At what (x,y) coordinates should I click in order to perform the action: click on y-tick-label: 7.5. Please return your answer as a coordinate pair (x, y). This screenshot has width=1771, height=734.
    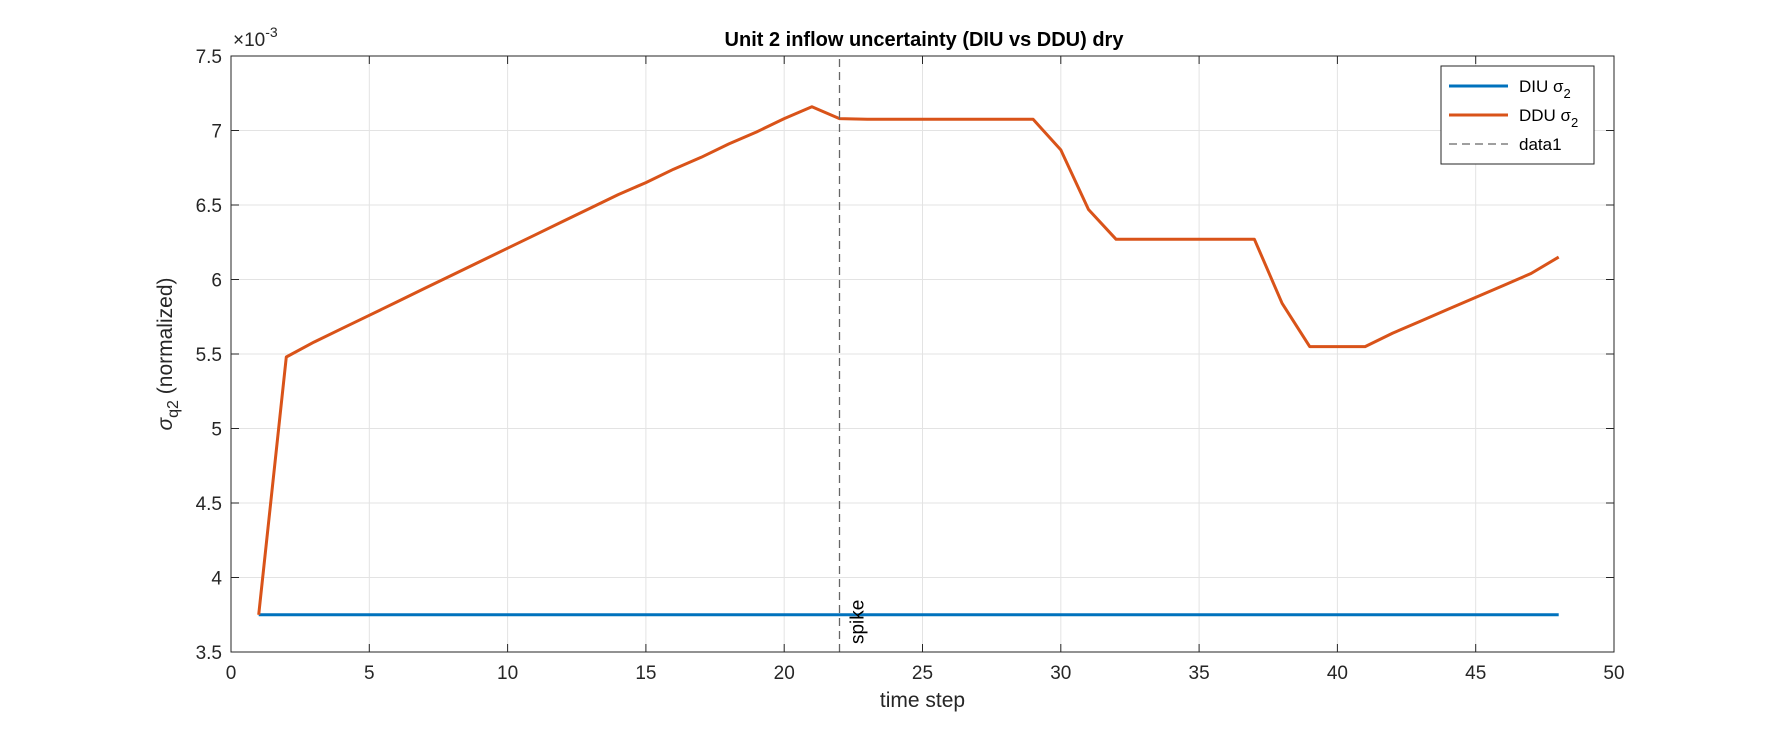
    Looking at the image, I should click on (209, 57).